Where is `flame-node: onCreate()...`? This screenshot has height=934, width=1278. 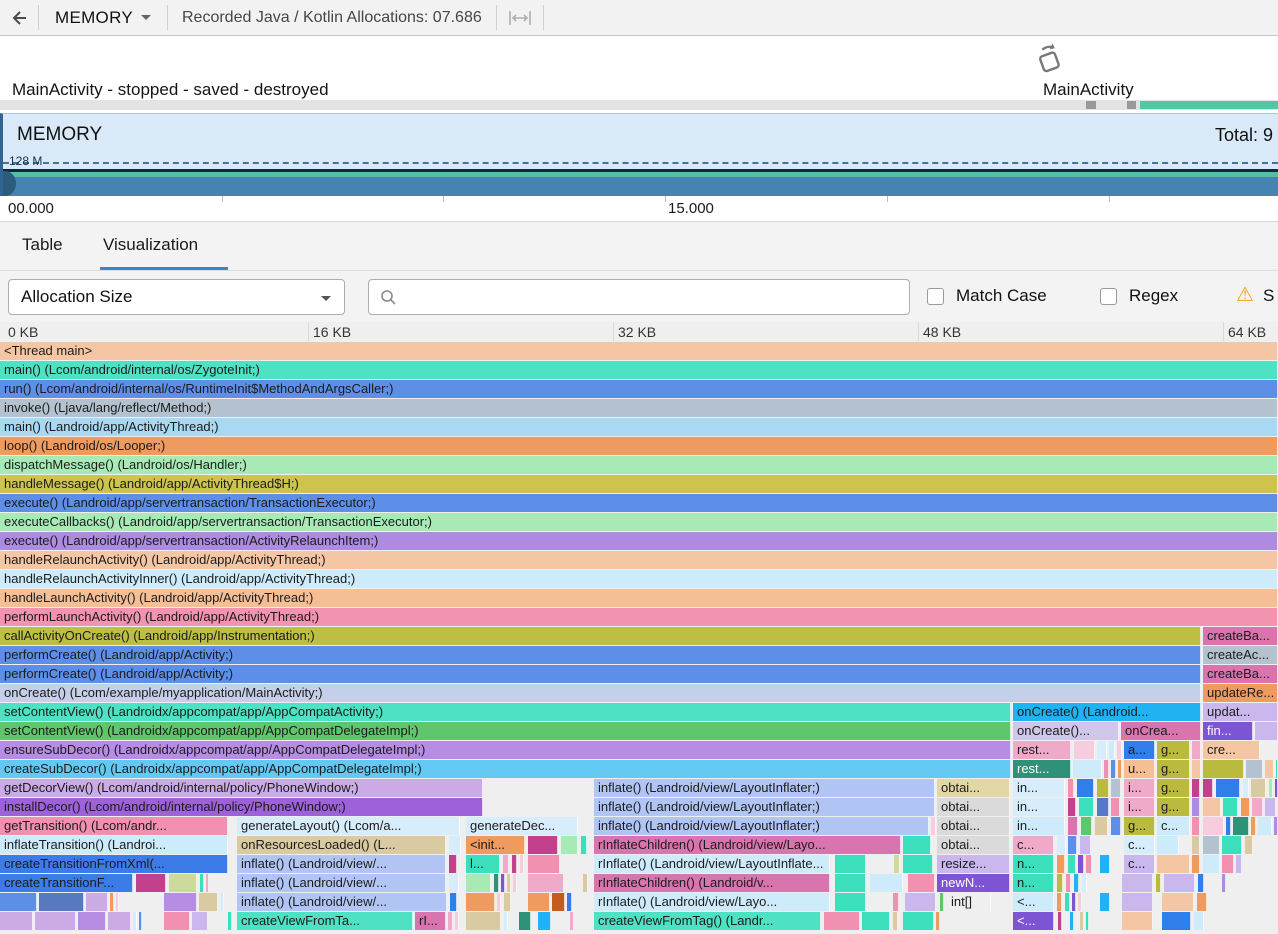
flame-node: onCreate()... is located at coordinates (1066, 731).